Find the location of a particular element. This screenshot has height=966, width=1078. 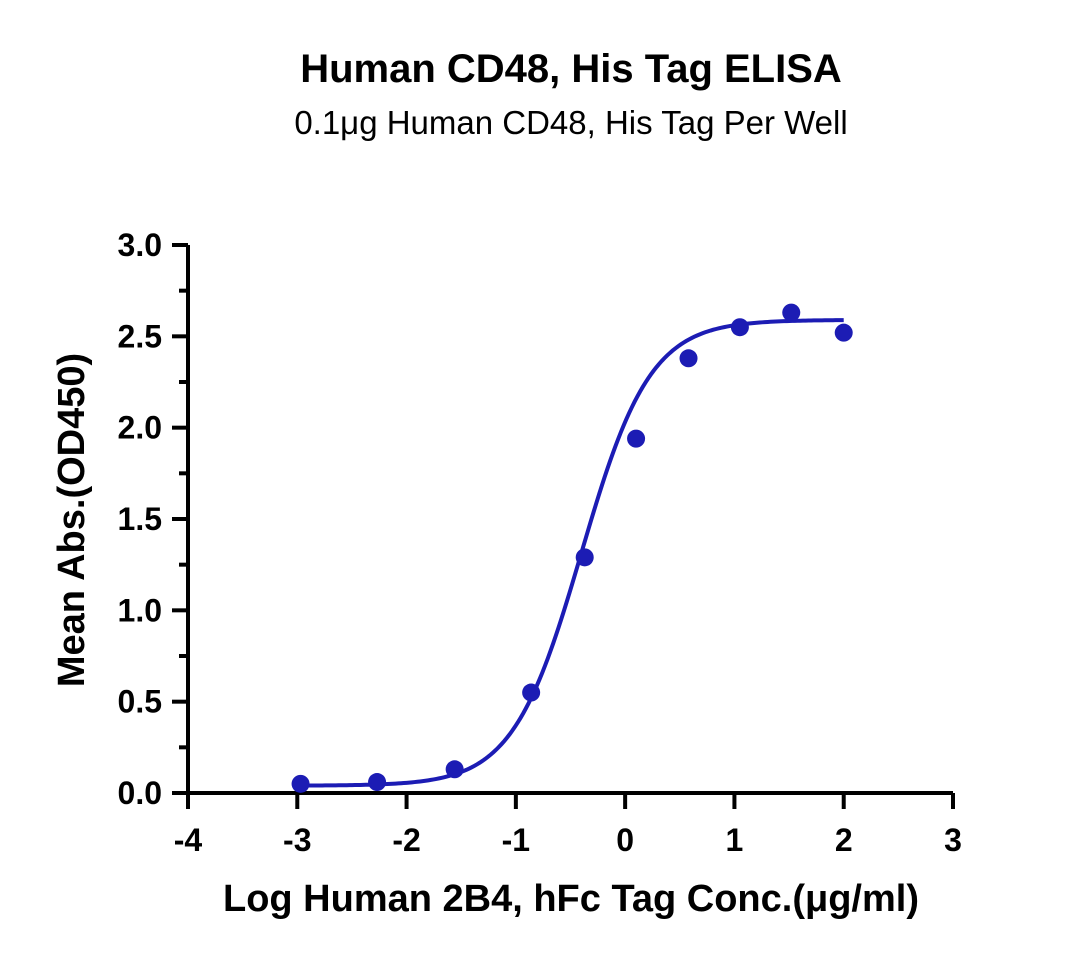

x-tick-label: 2 is located at coordinates (844, 840).